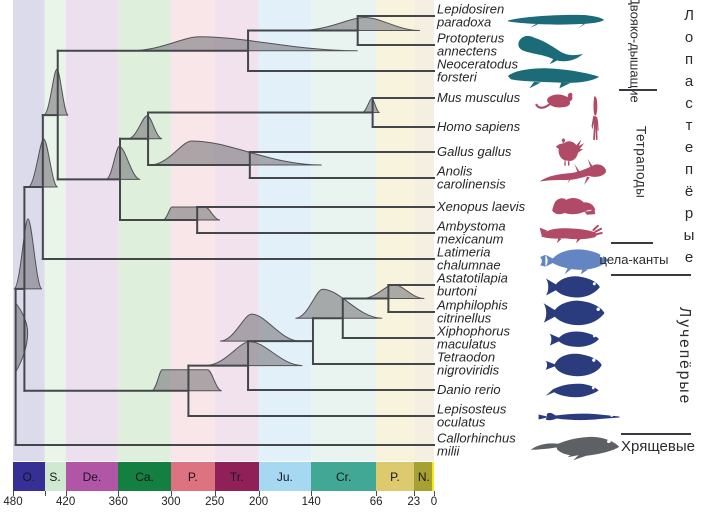  I want to click on lungfish-stout-icon-part, so click(564, 85).